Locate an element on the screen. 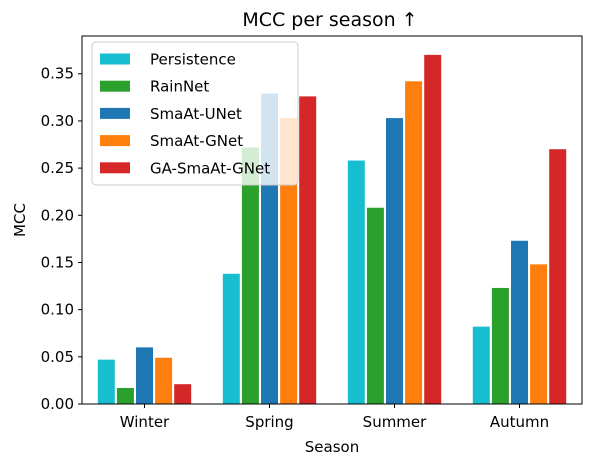 The height and width of the screenshot is (465, 589). y-tick-label: 0.20 is located at coordinates (57, 215).